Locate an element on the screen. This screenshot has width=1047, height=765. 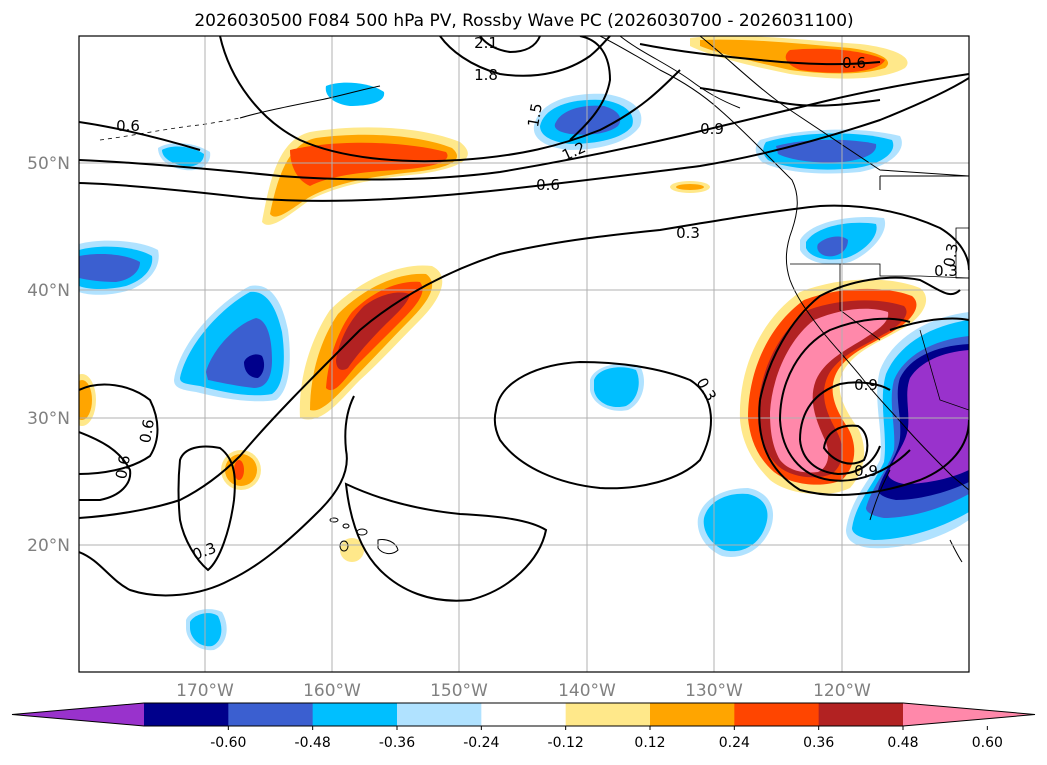
contour-label-1-8: 1.8 is located at coordinates (486, 75).